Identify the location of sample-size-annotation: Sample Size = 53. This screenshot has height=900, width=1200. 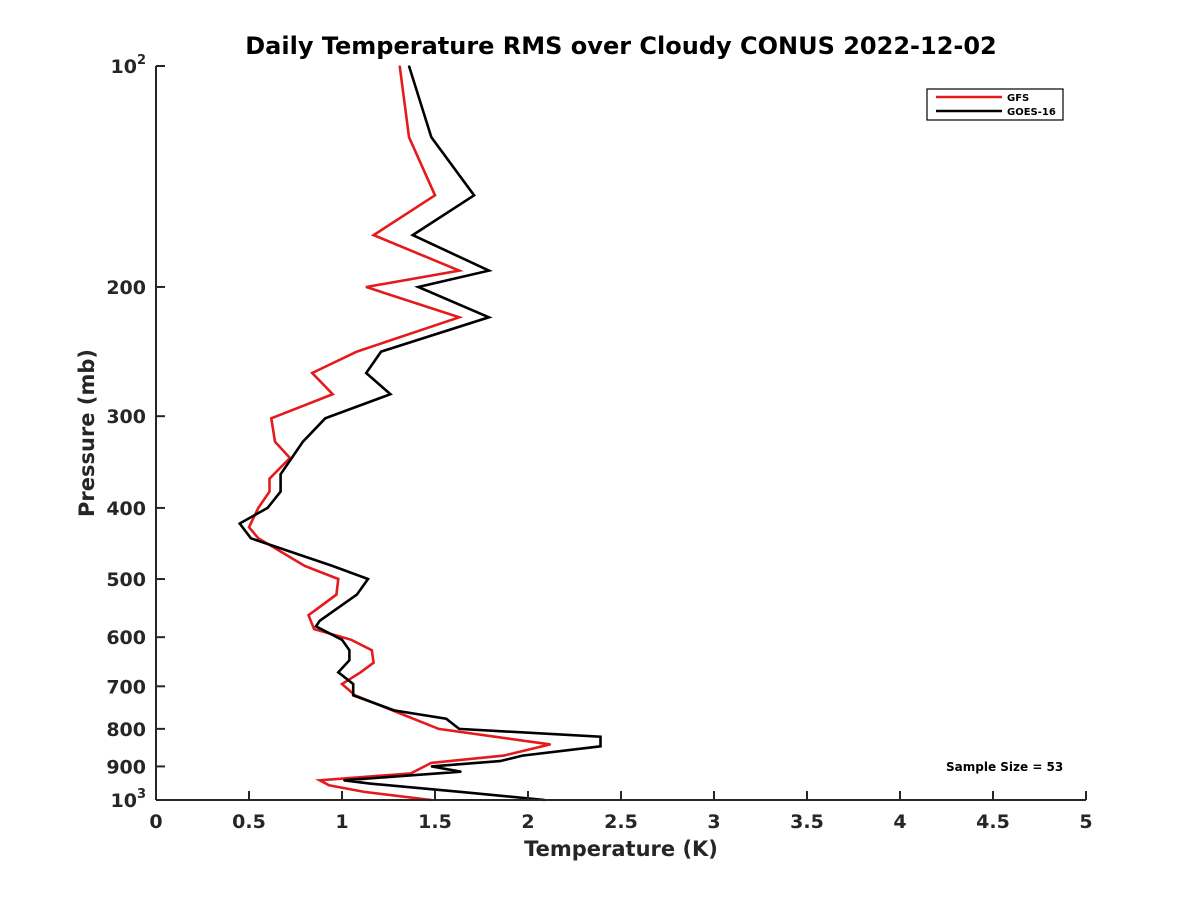
(1004, 767).